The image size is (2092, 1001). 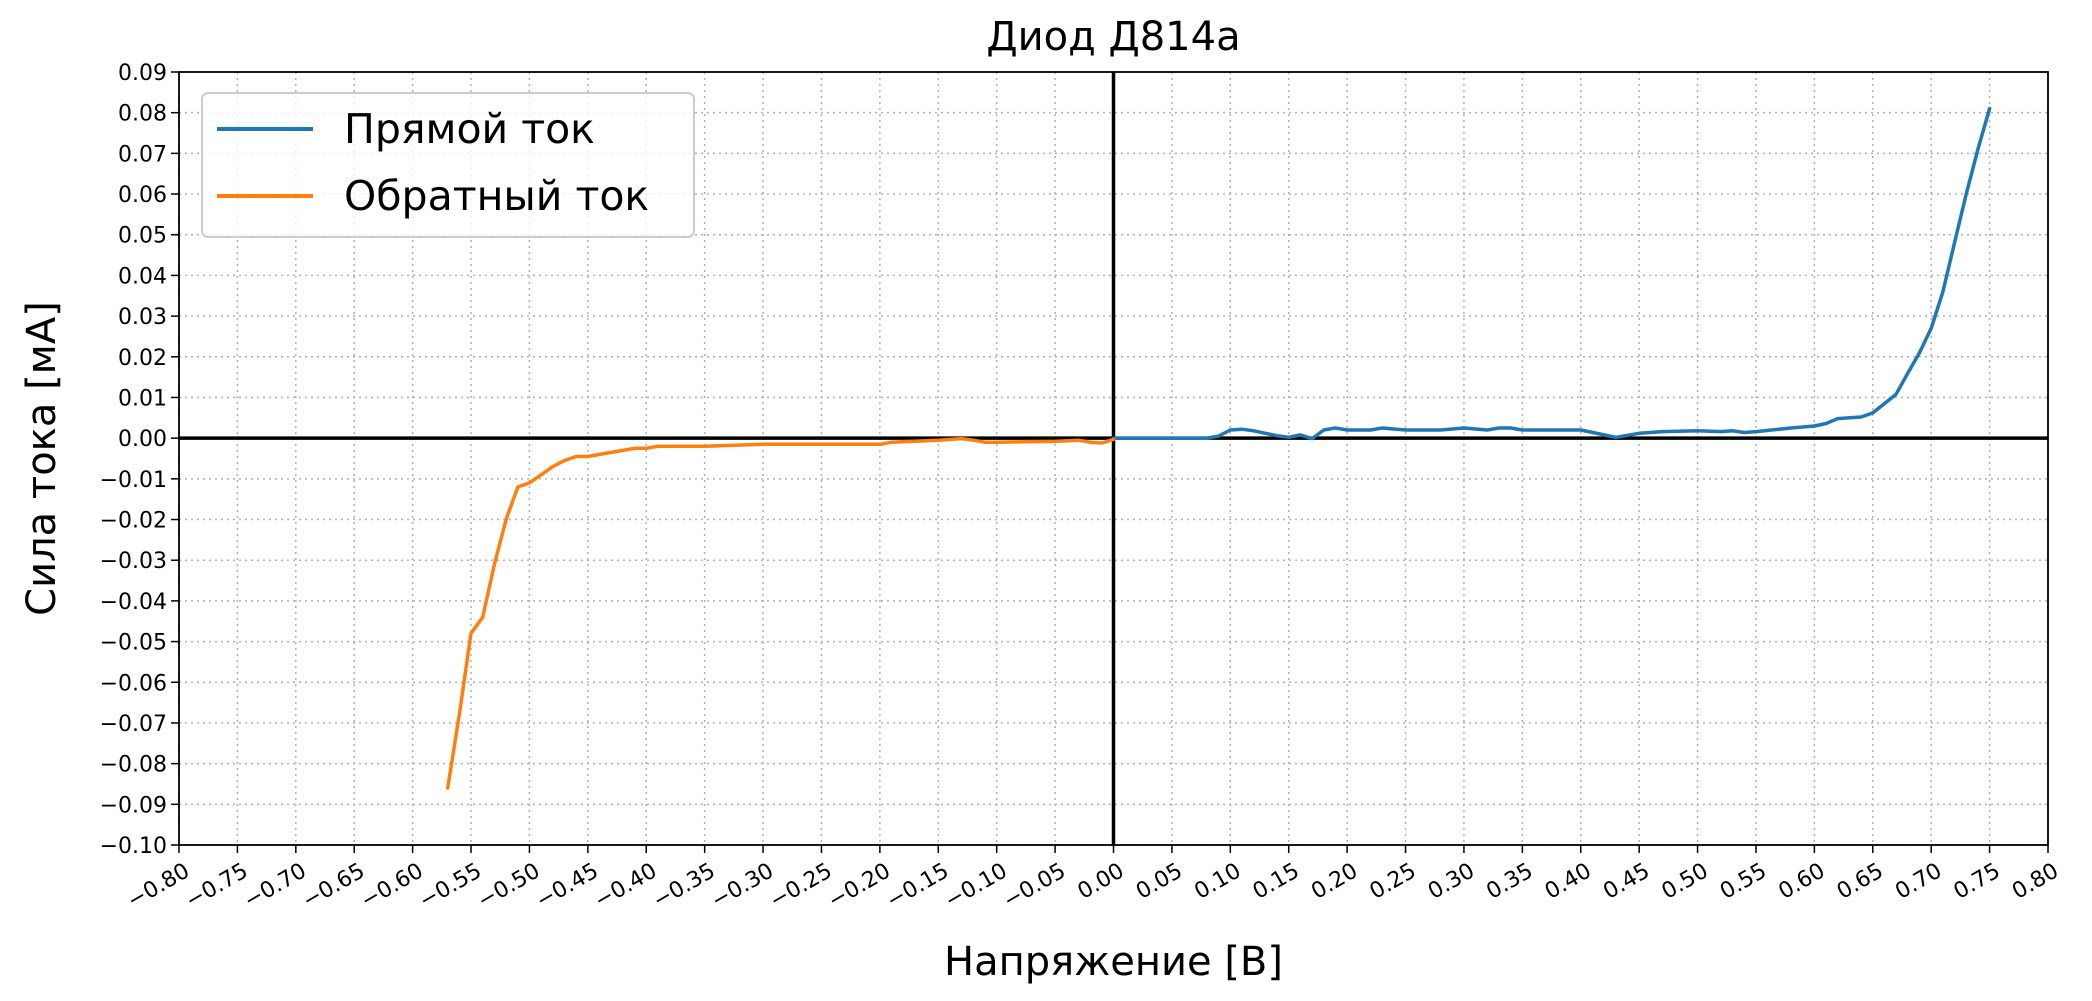 I want to click on legend-box, so click(x=448, y=165).